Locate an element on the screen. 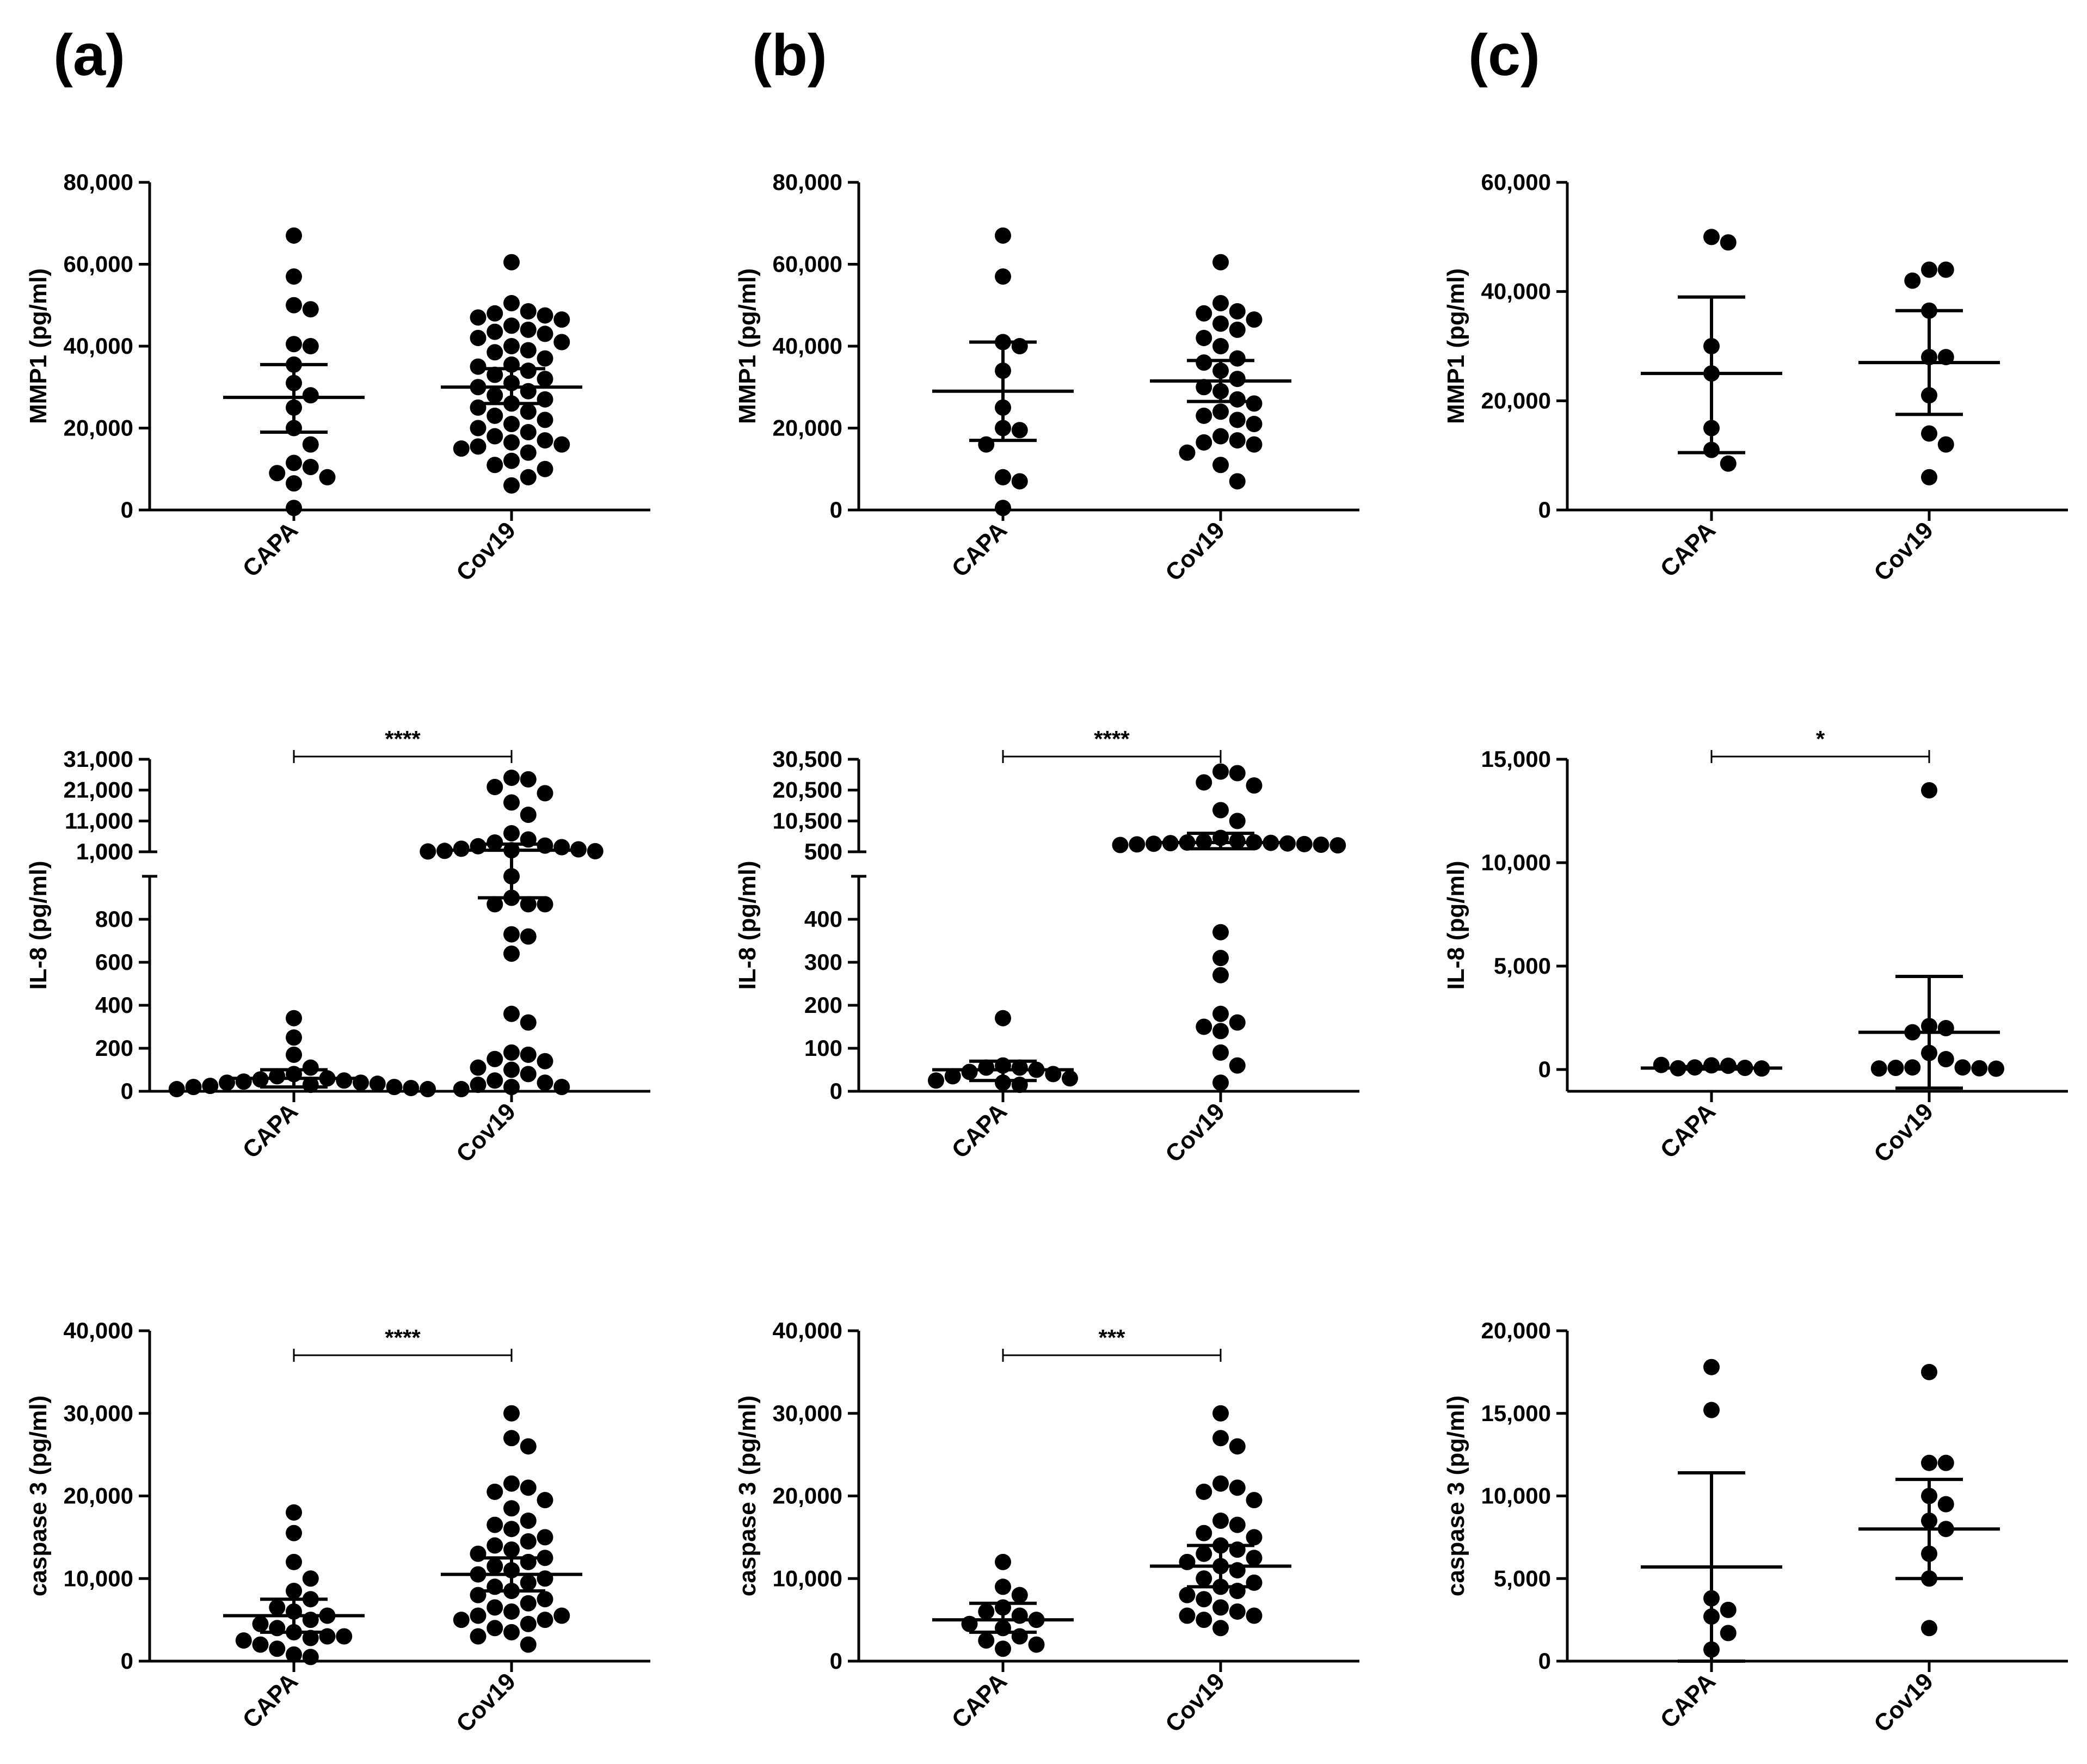 This screenshot has height=1764, width=2087. significance-label: *** is located at coordinates (1112, 1337).